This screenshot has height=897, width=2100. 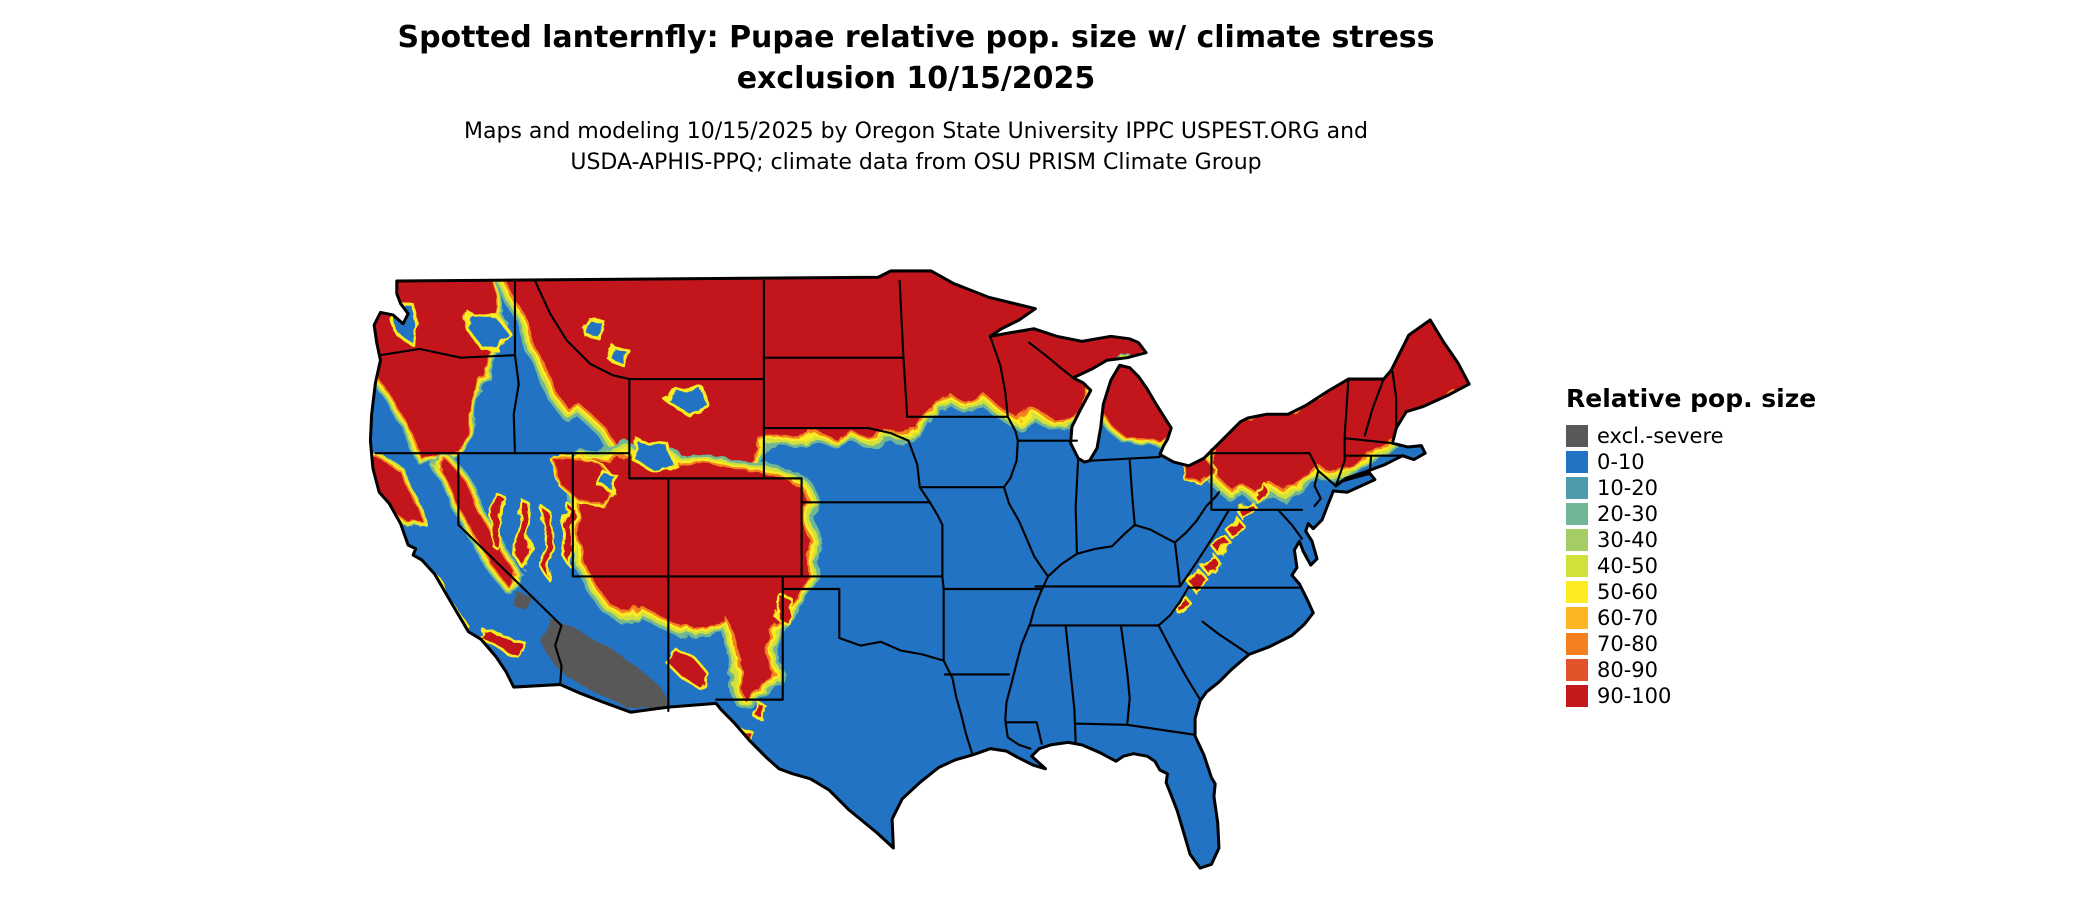 I want to click on legend-item: excl.-severe, so click(x=1691, y=436).